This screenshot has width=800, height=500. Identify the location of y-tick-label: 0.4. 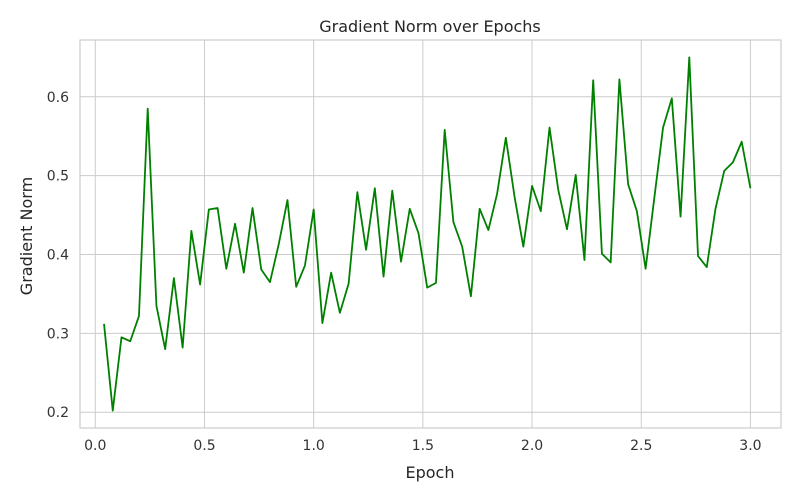
(58, 256).